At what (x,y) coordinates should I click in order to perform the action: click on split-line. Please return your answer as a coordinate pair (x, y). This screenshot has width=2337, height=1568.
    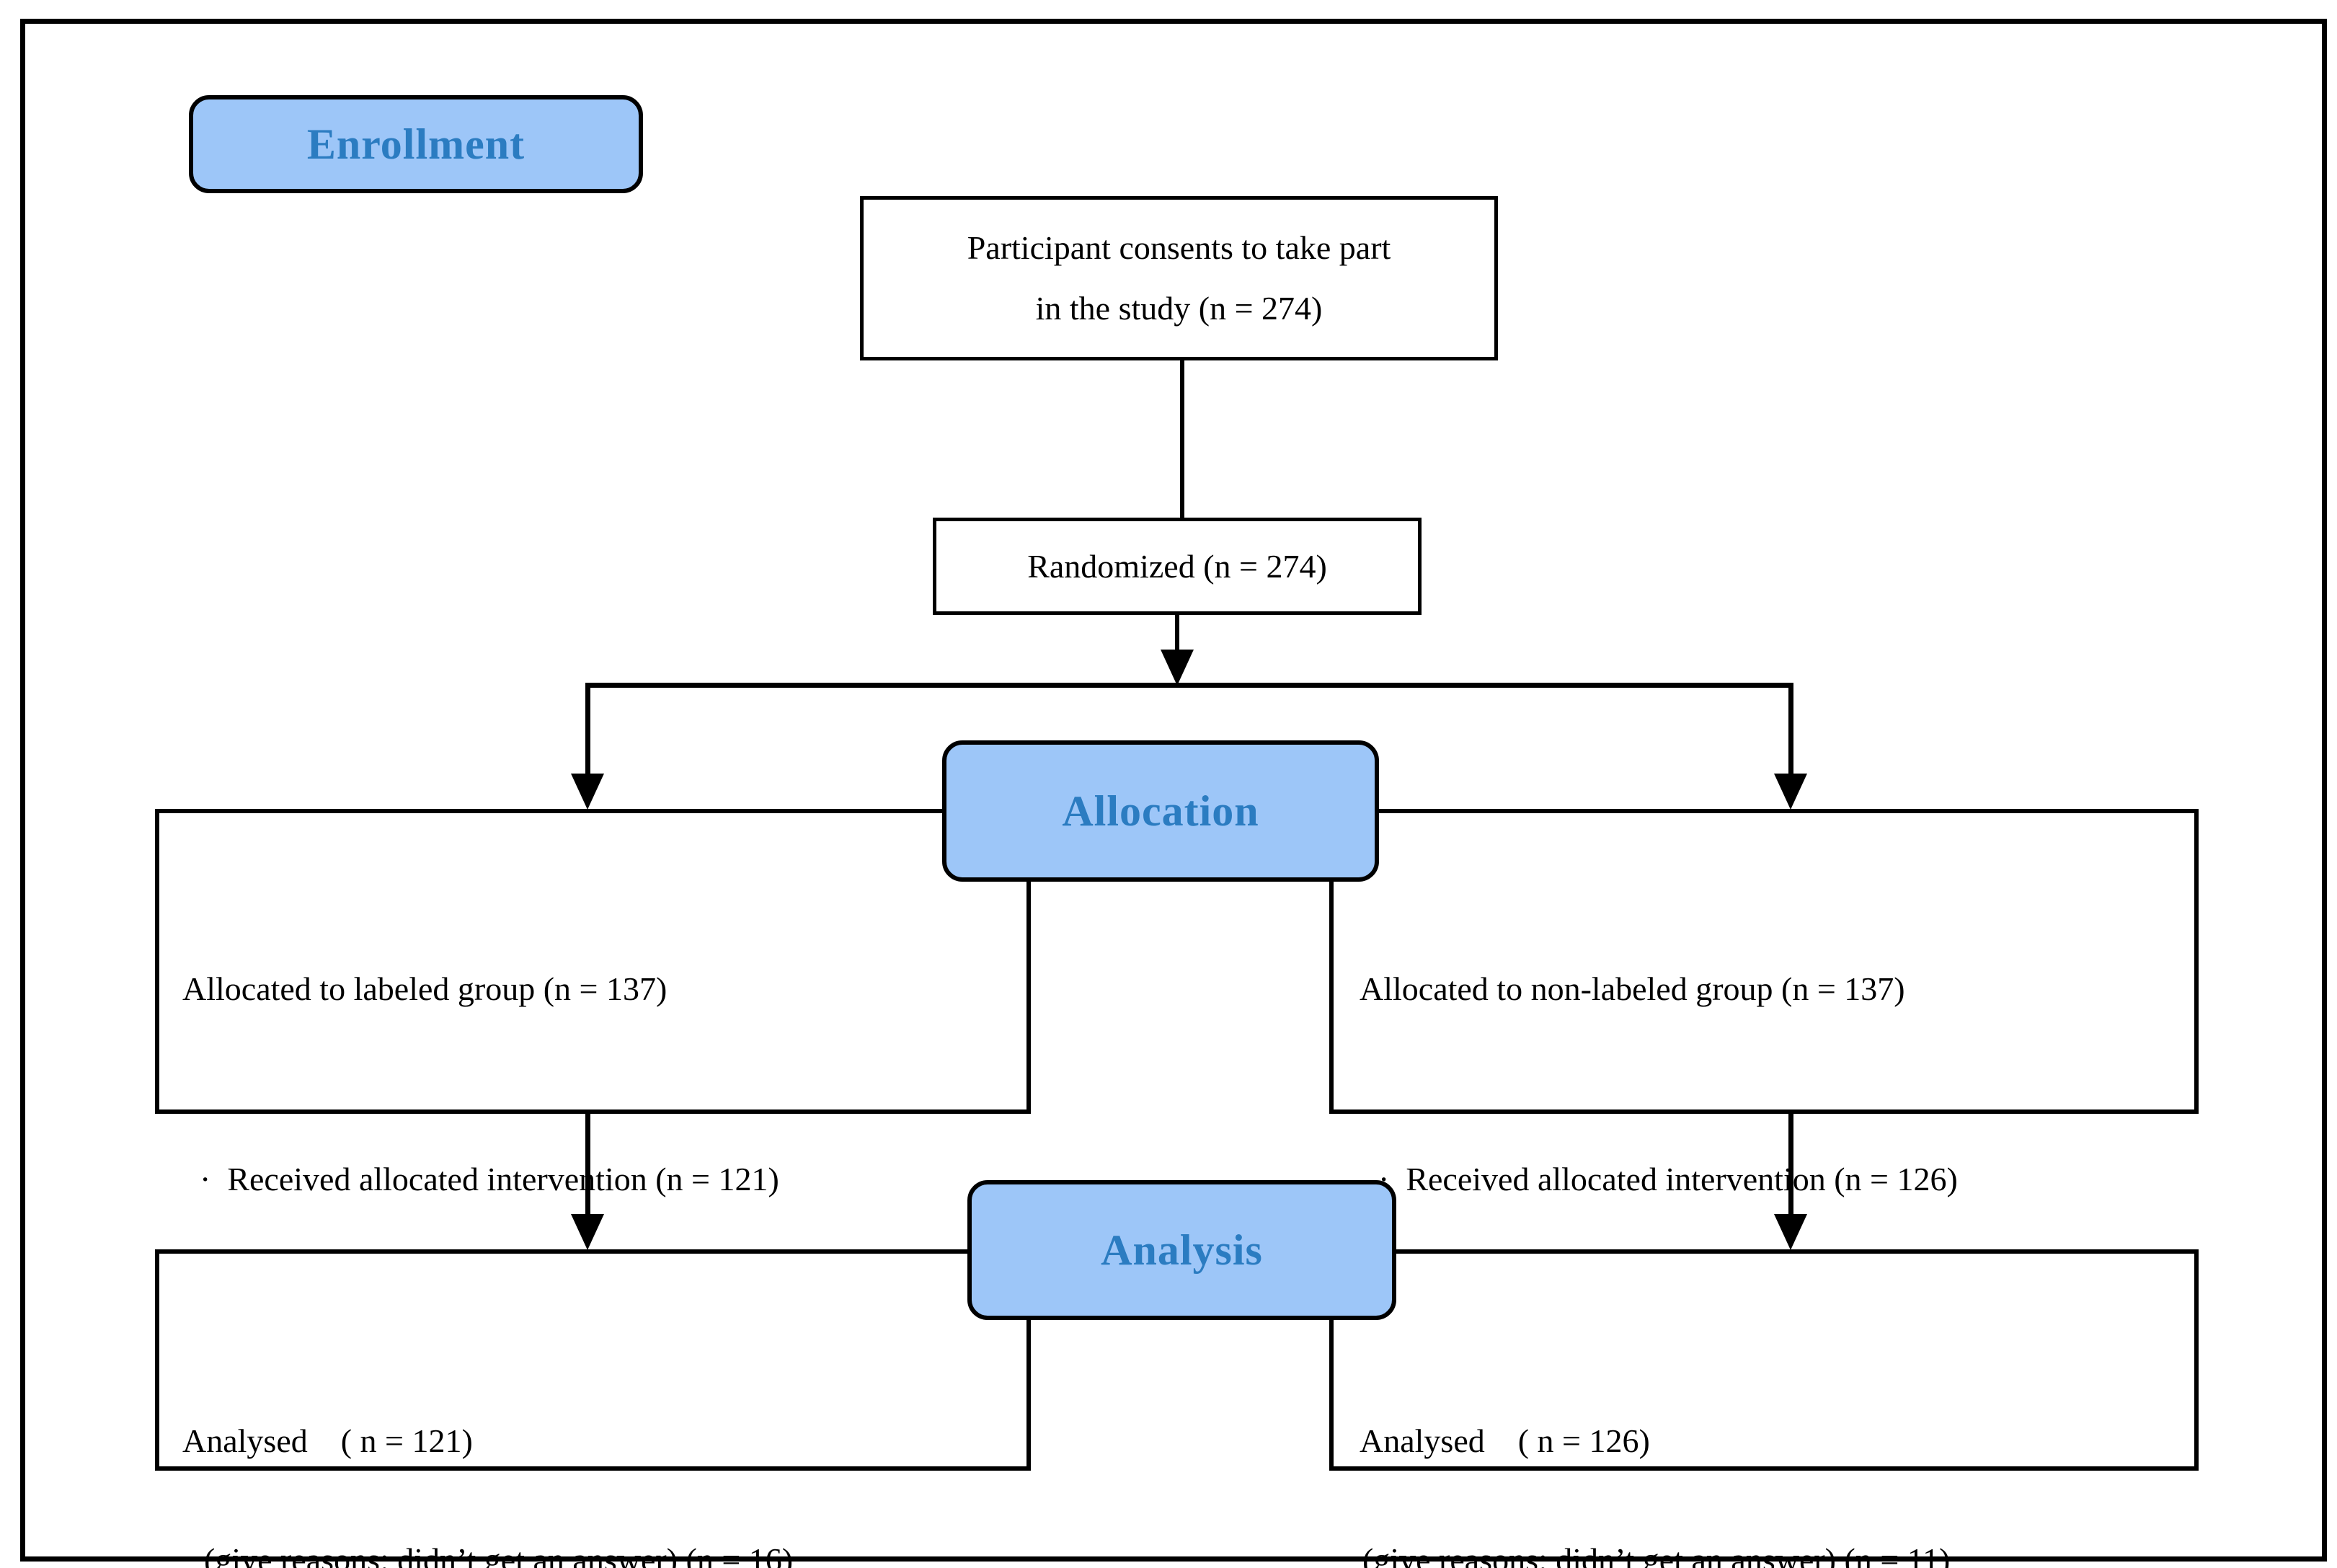
    Looking at the image, I should click on (1189, 685).